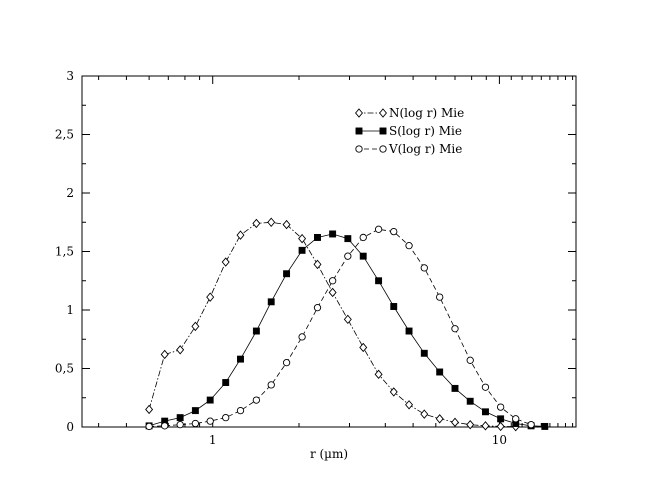 Image resolution: width=650 pixels, height=502 pixels. Describe the element at coordinates (425, 131) in the screenshot. I see `legend-label: S(log r) Mie` at that location.